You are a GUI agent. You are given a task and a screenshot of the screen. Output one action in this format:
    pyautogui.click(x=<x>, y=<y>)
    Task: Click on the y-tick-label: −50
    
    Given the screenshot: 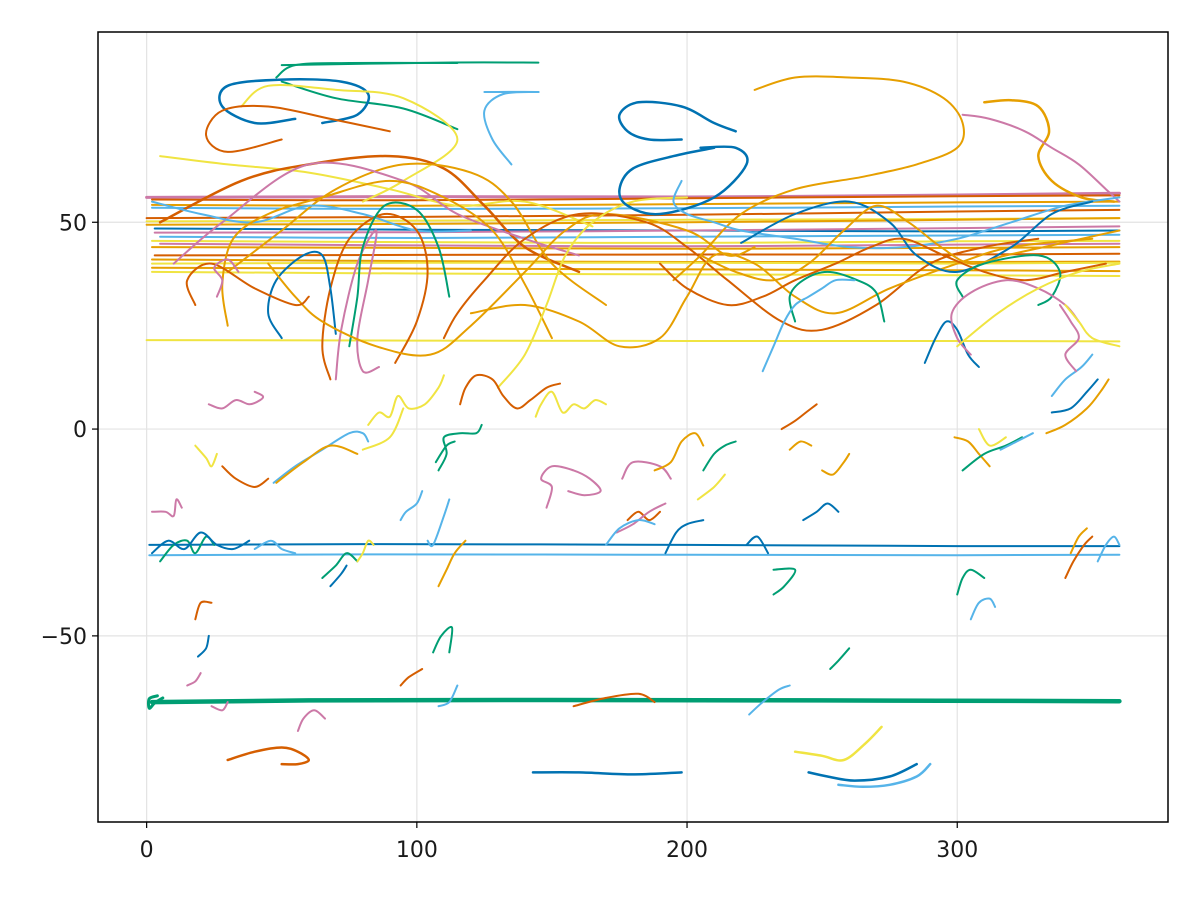 What is the action you would take?
    pyautogui.click(x=64, y=637)
    